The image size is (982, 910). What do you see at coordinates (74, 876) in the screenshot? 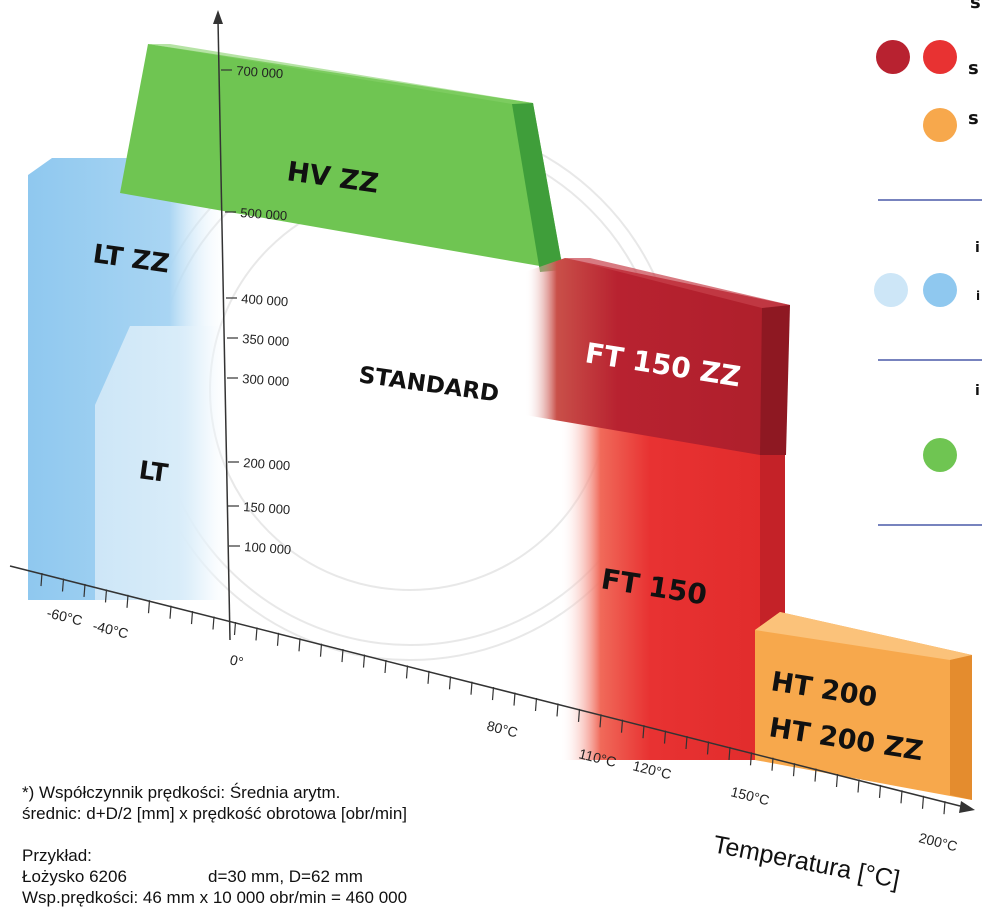
I see `bearing-name: Łożysko 6206` at bounding box center [74, 876].